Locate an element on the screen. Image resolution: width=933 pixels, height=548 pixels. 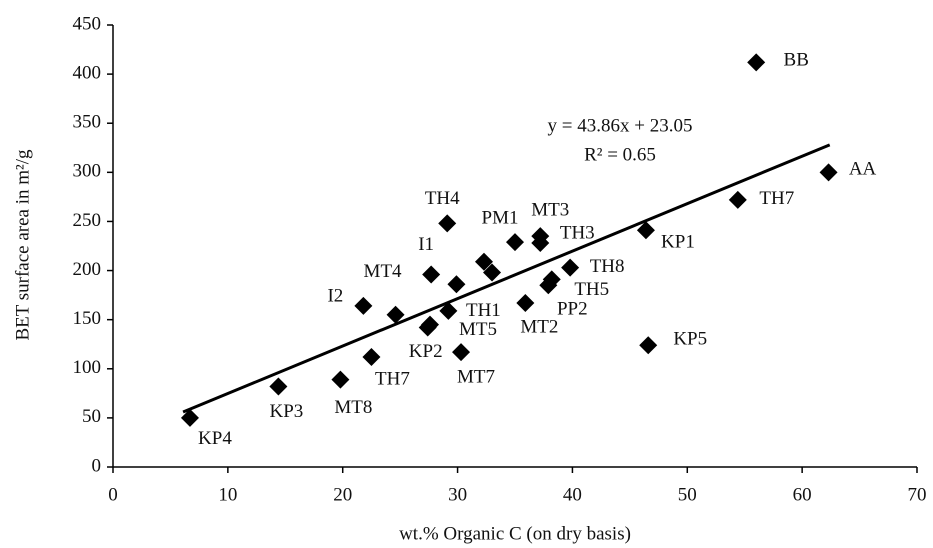
equation: y = 43.86x + 23.05 is located at coordinates (620, 125).